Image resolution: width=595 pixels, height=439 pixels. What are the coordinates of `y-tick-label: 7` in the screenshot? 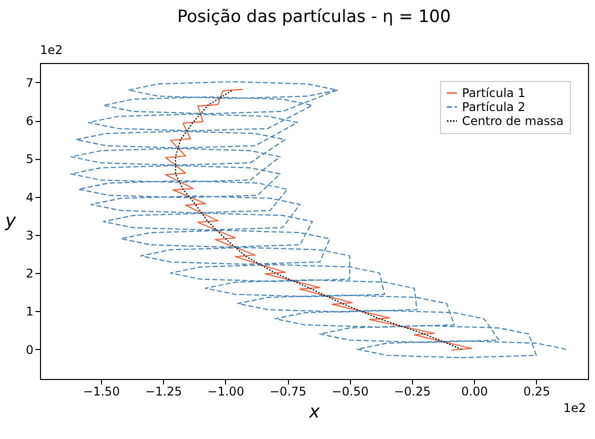 It's located at (30, 83).